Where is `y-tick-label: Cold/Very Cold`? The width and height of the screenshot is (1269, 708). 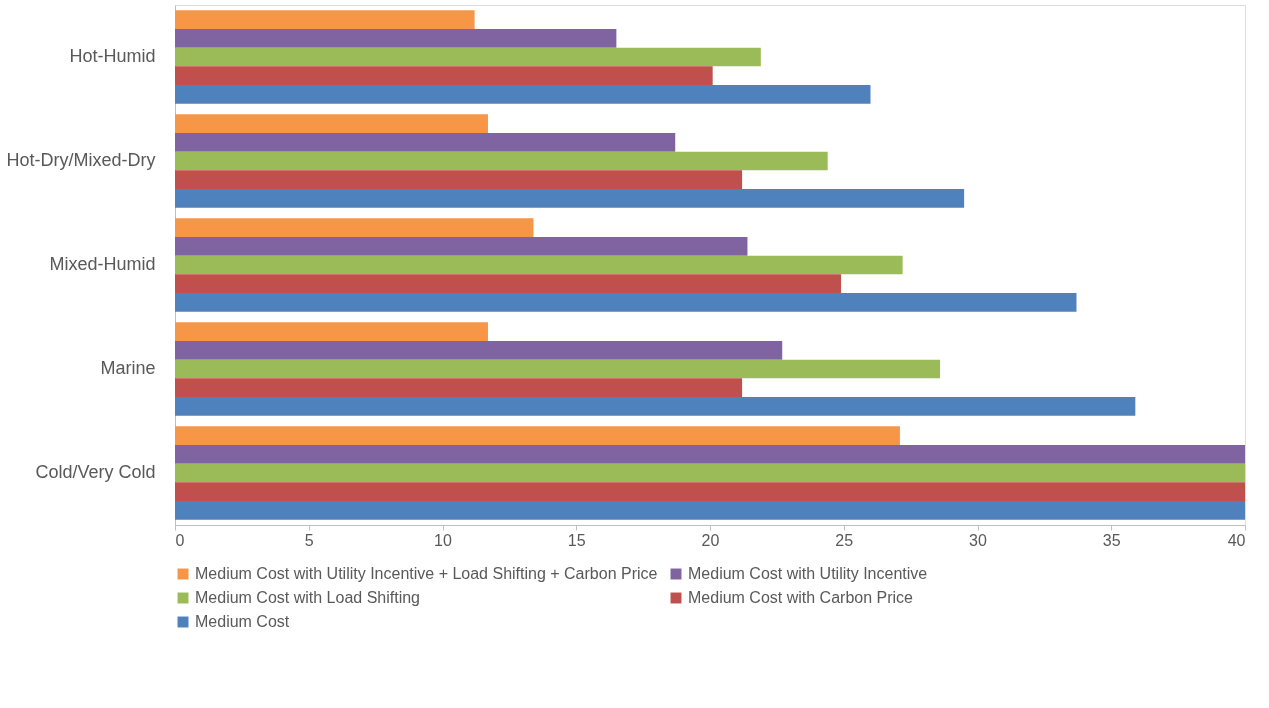
y-tick-label: Cold/Very Cold is located at coordinates (95, 472).